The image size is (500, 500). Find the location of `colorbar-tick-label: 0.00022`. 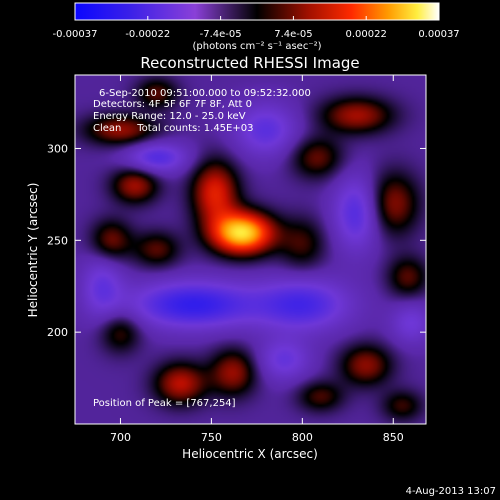

colorbar-tick-label: 0.00022 is located at coordinates (366, 34).